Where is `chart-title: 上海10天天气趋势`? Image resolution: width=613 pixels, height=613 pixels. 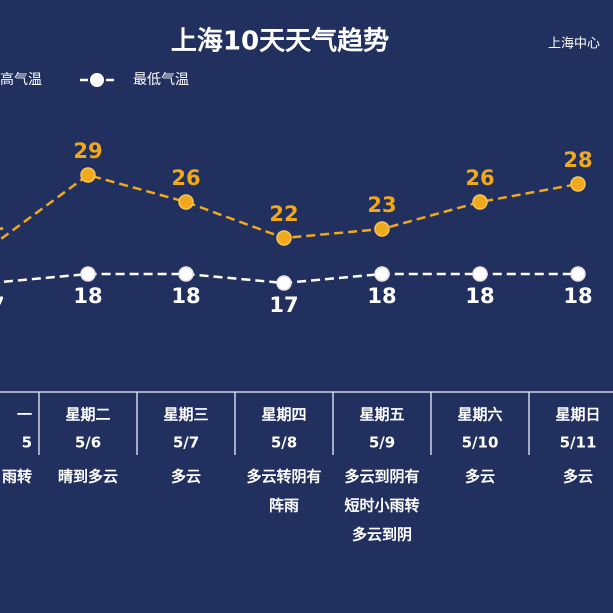
chart-title: 上海10天天气趋势 is located at coordinates (280, 41).